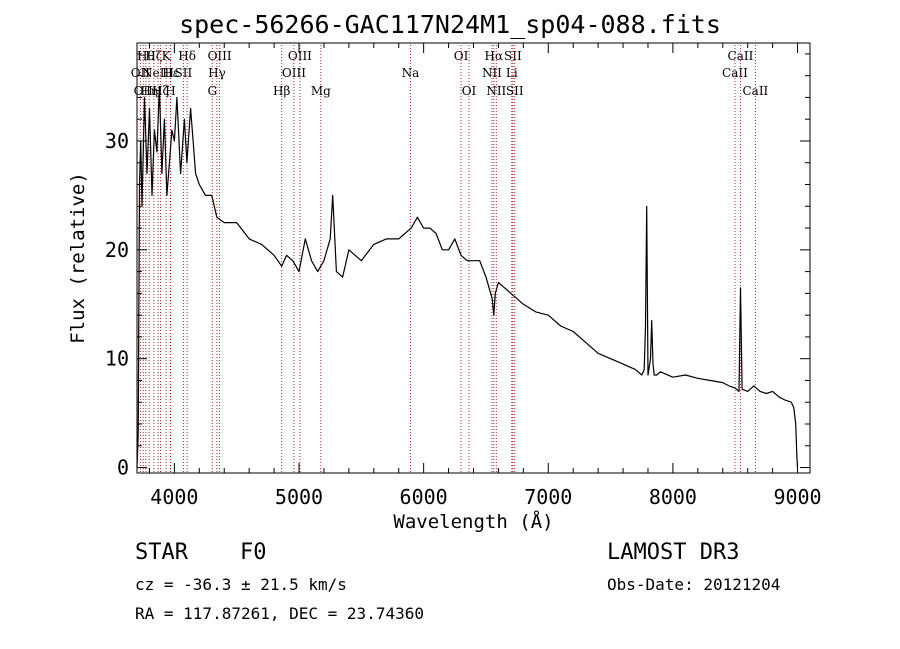 The height and width of the screenshot is (649, 900). I want to click on line-marker-label: K, so click(167, 56).